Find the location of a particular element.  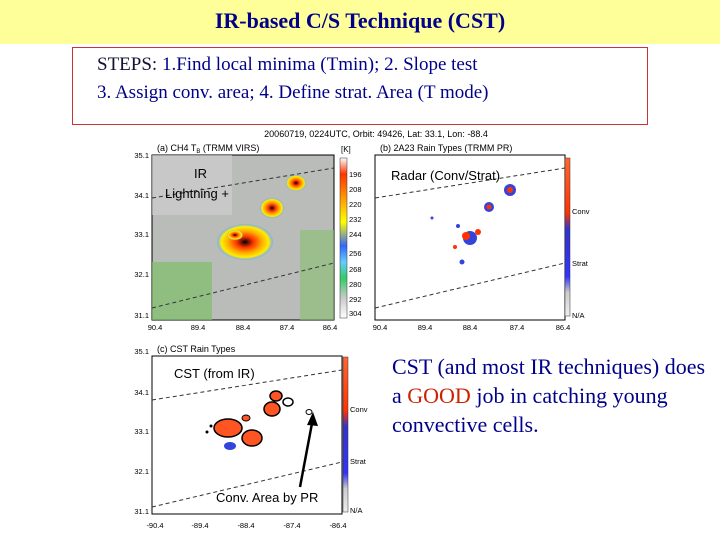

panel-a-unit: [K] is located at coordinates (346, 149).